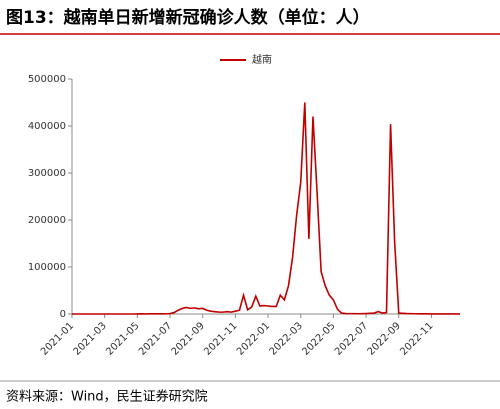 The width and height of the screenshot is (500, 409). I want to click on x-tick-label: 2022-11, so click(416, 338).